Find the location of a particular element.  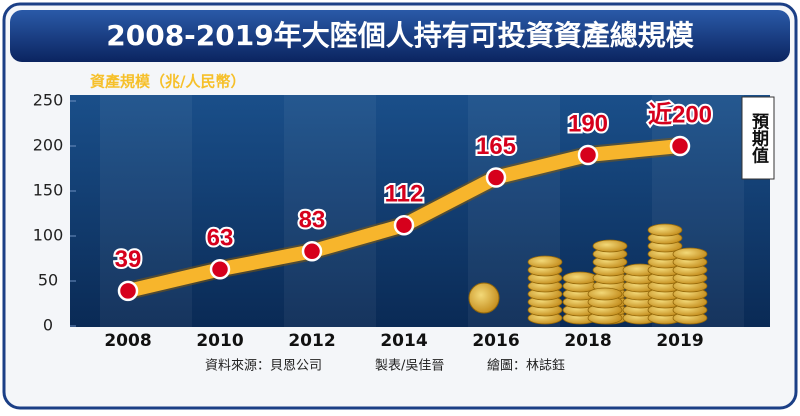

x-tick-label: 2014 is located at coordinates (403, 341).